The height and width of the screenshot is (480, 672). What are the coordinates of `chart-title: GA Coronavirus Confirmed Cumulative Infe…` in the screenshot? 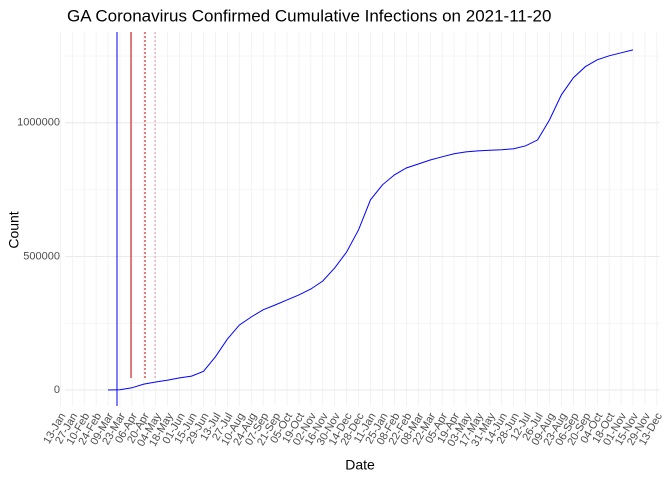 It's located at (309, 15).